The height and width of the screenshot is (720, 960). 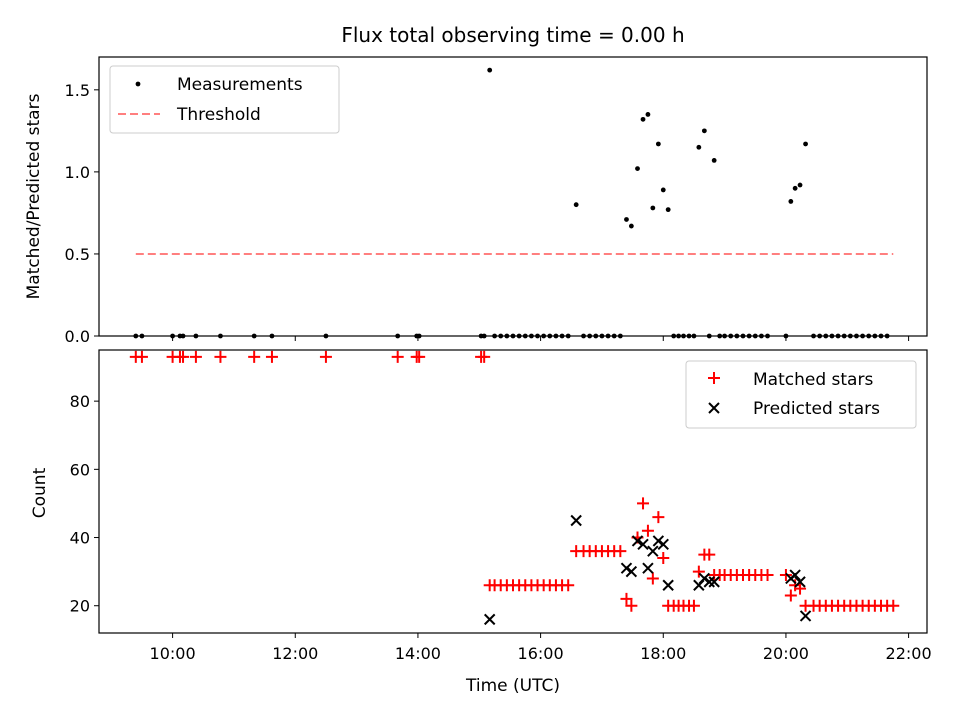 I want to click on x-tick-label: 20:00, so click(x=786, y=653).